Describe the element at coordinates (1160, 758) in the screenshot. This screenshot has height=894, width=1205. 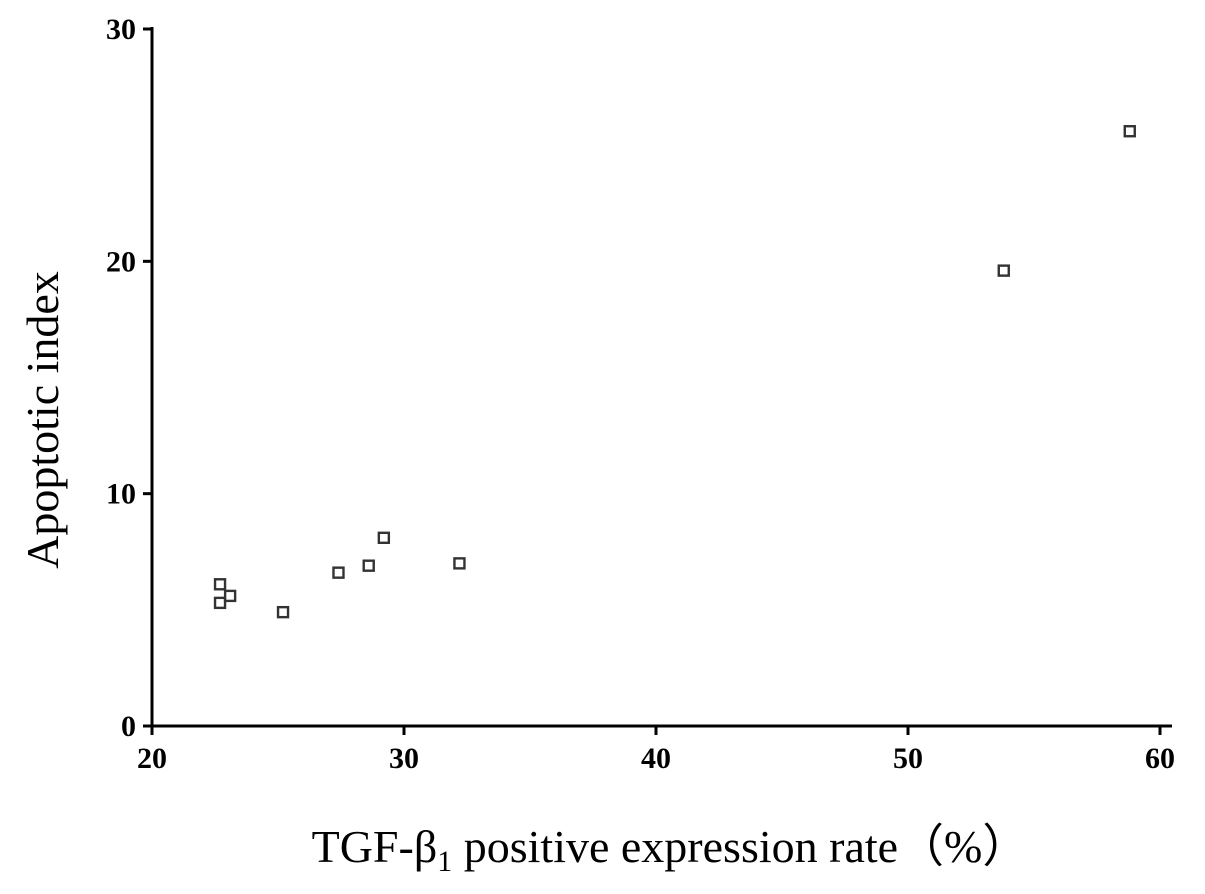
I see `x-tick-label: 60` at that location.